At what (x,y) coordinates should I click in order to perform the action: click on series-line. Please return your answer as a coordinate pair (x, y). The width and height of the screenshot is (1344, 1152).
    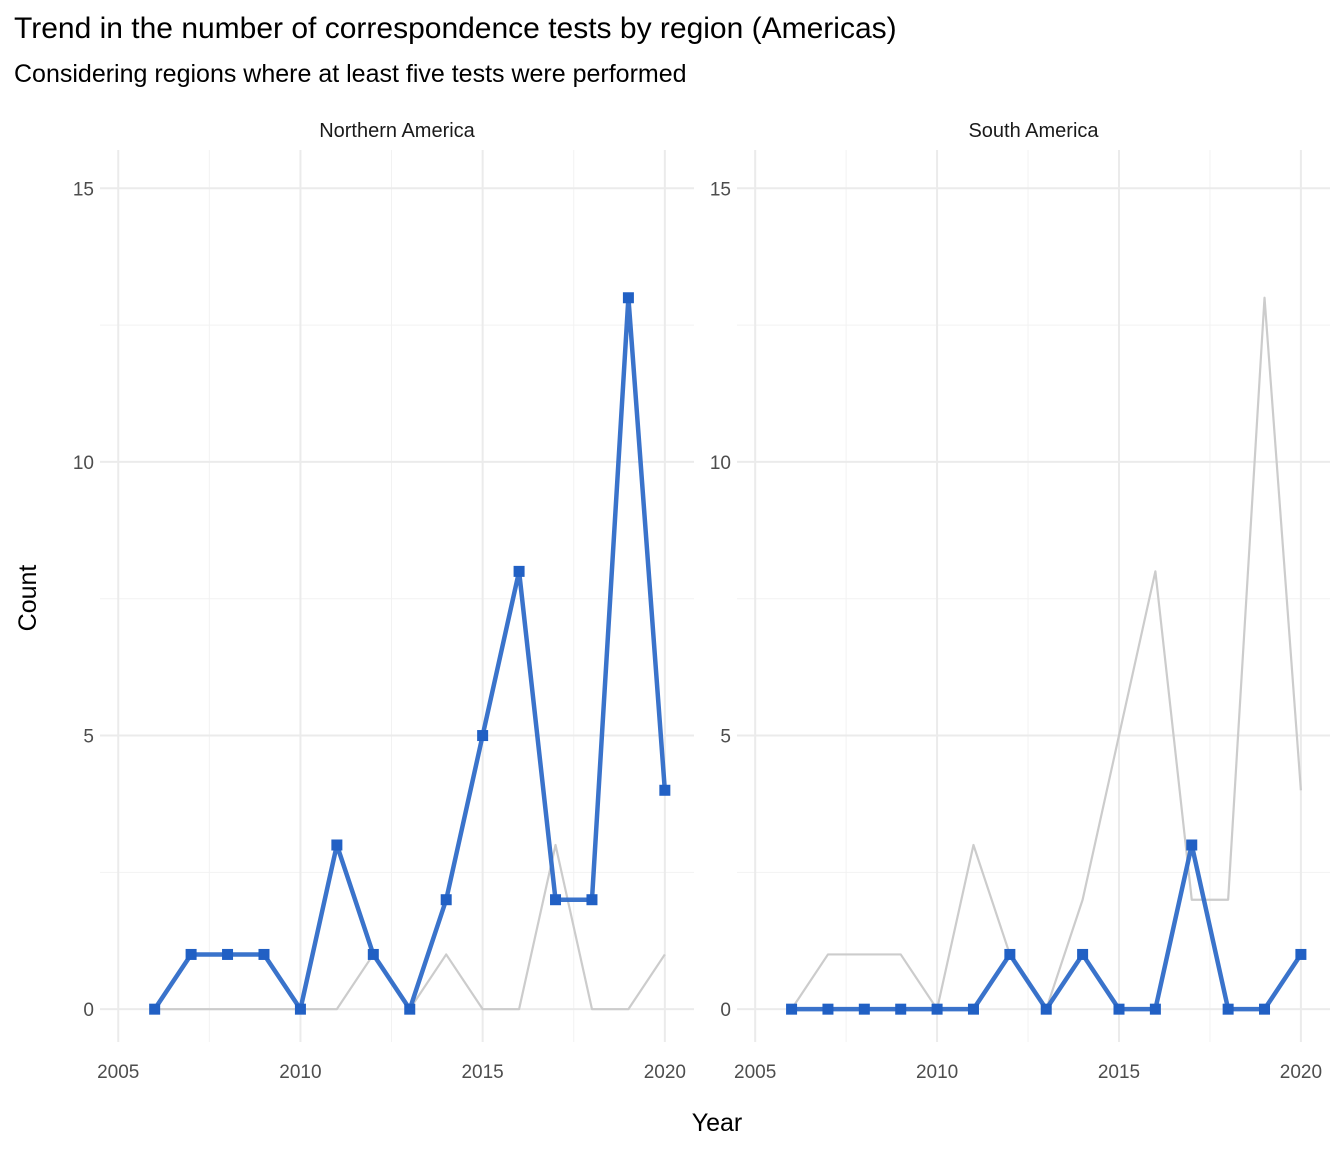
    Looking at the image, I should click on (1047, 927).